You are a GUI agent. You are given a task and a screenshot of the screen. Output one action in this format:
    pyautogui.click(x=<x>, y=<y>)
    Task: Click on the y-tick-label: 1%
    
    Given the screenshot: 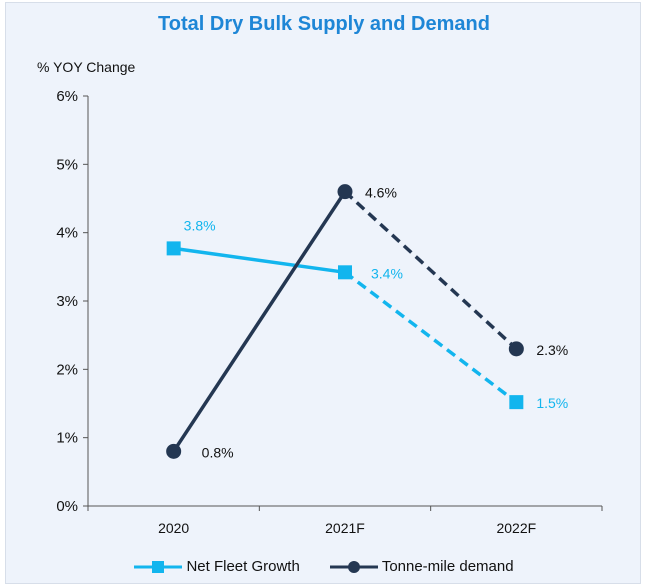 What is the action you would take?
    pyautogui.click(x=67, y=438)
    